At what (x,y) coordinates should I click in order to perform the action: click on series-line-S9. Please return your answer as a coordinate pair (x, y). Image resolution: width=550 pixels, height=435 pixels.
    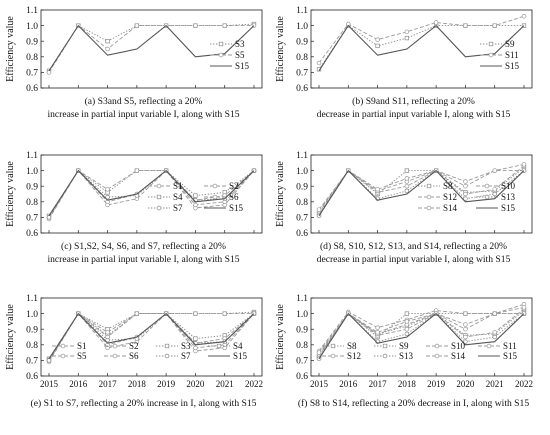
    Looking at the image, I should click on (421, 335).